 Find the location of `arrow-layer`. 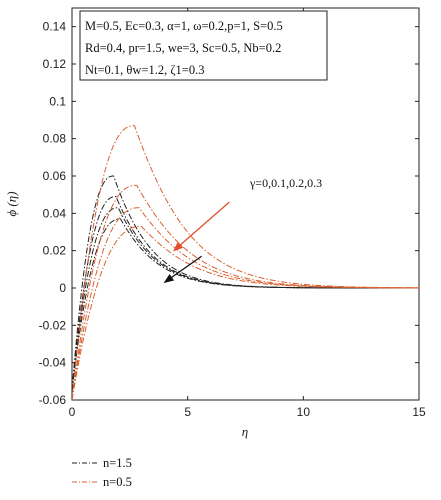

arrow-layer is located at coordinates (196, 242).